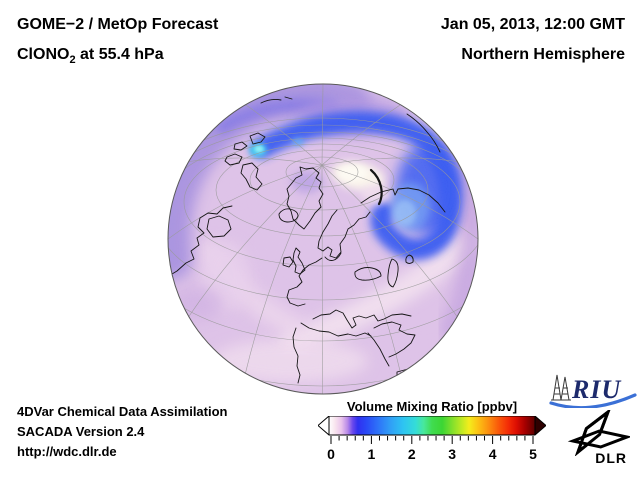 This screenshot has width=640, height=480. What do you see at coordinates (432, 454) in the screenshot?
I see `colorbar-tick-labels: 0 1 2 3 4 5` at bounding box center [432, 454].